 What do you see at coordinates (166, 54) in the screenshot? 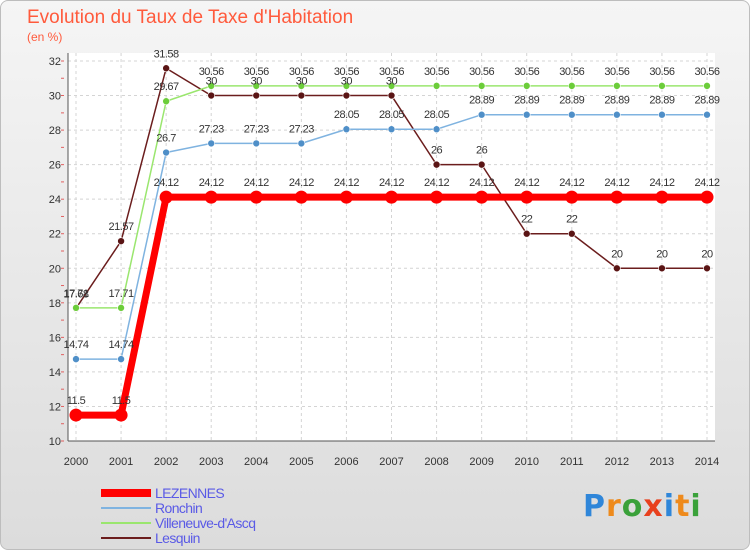
I see `data-label-lesquin: 31.58` at bounding box center [166, 54].